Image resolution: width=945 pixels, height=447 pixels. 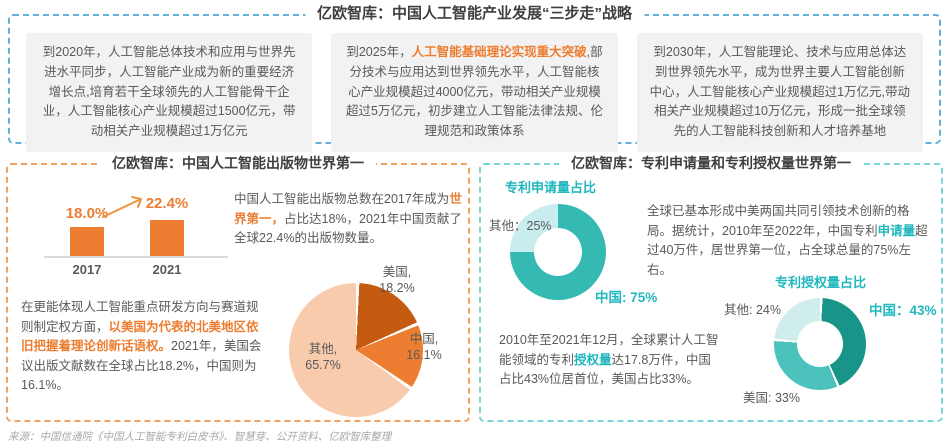 What do you see at coordinates (348, 228) in the screenshot?
I see `publications-paragraph-suffix: 占比达18%，2021年中国贡献了全球22.4%的出版物数量。` at bounding box center [348, 228].